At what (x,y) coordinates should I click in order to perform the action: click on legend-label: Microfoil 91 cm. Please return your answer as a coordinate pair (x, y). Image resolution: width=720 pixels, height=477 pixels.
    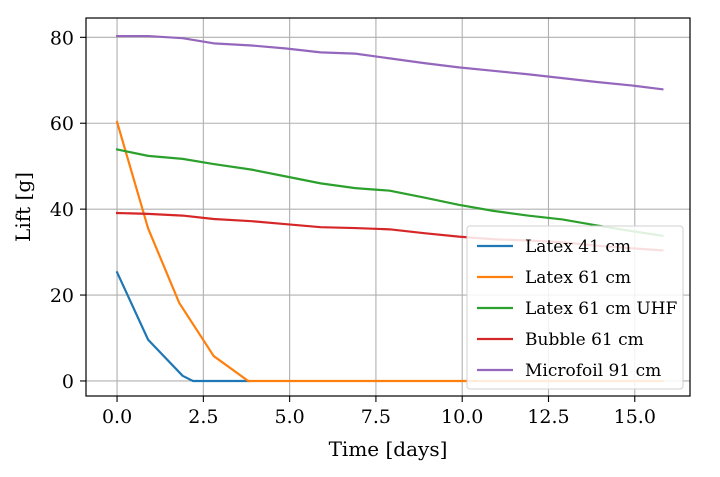
    Looking at the image, I should click on (593, 371).